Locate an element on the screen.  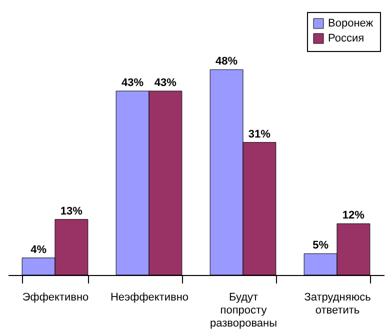
x-tick-label: Неэффективно is located at coordinates (149, 298).